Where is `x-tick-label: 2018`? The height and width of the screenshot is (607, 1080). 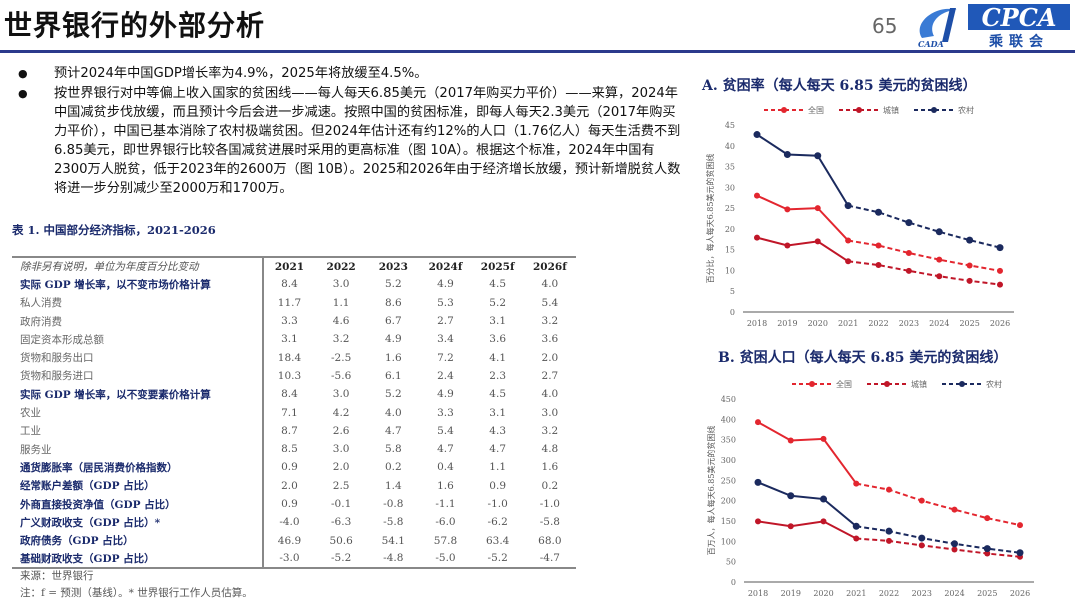
x-tick-label: 2018 is located at coordinates (757, 323).